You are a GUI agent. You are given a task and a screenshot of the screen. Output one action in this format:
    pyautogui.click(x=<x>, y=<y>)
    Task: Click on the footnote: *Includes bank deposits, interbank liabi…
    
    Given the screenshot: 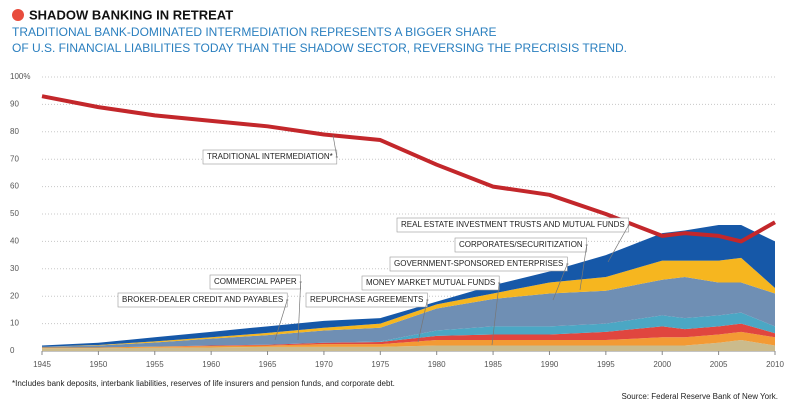 What is the action you would take?
    pyautogui.click(x=203, y=383)
    